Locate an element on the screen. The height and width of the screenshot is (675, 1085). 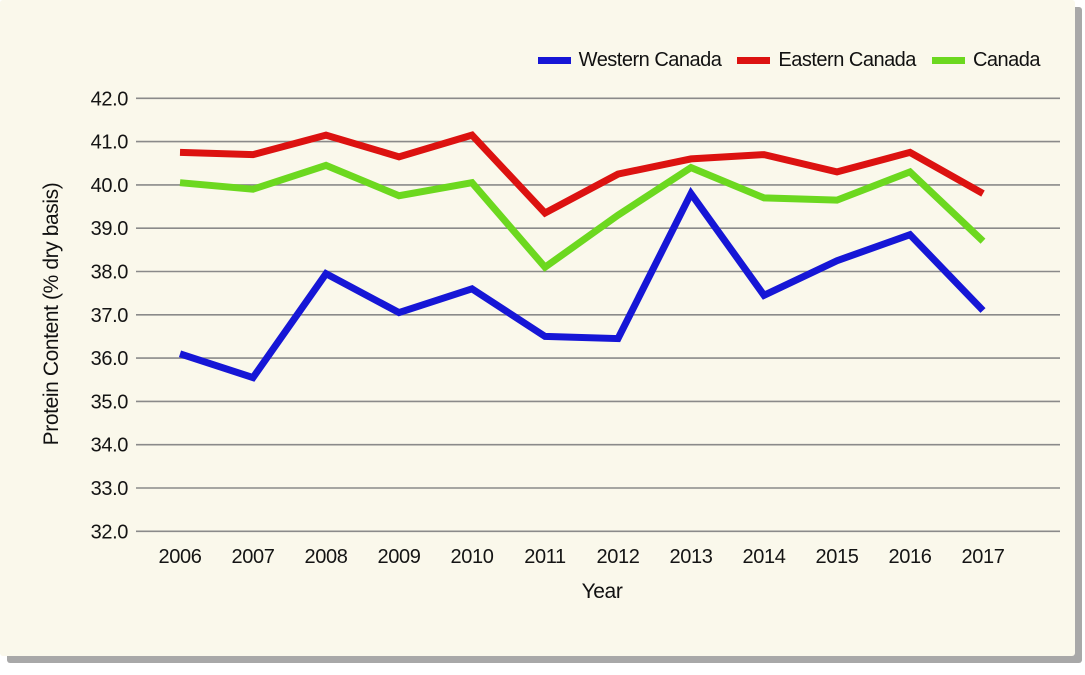
x-tick-label: 2011 is located at coordinates (545, 557).